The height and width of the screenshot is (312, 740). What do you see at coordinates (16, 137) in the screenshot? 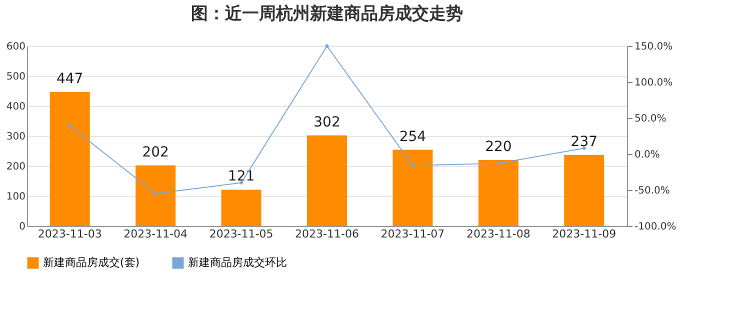
I see `y-tick-label: 300` at bounding box center [16, 137].